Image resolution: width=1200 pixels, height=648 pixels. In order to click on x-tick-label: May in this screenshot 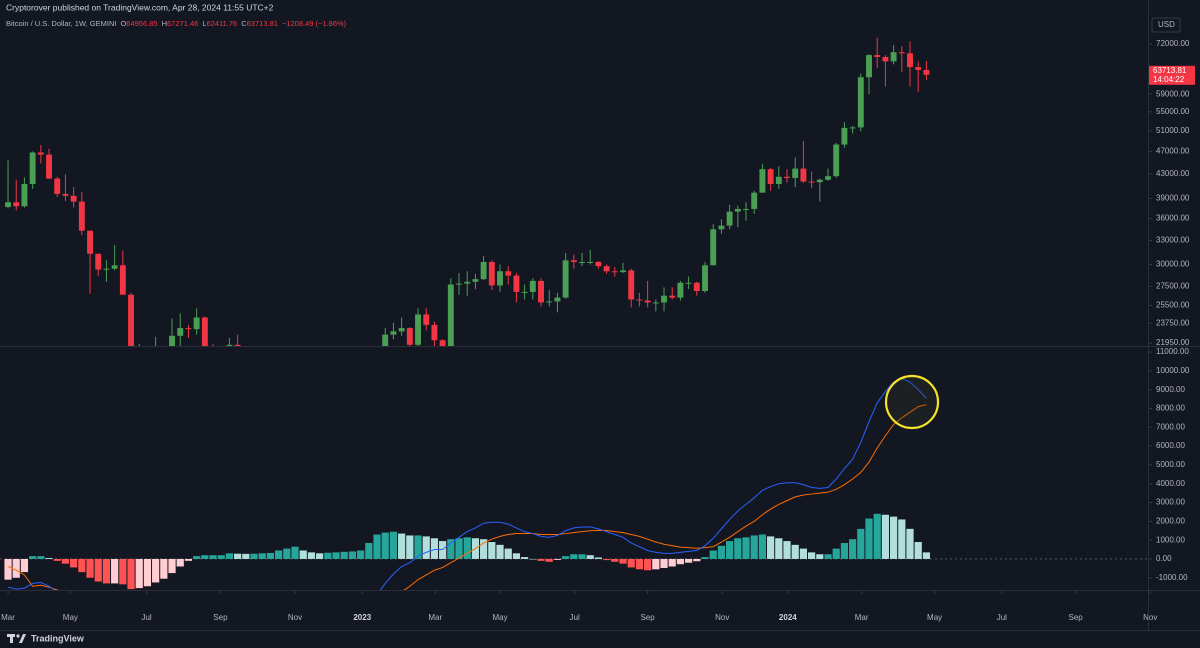, I will do `click(934, 617)`.